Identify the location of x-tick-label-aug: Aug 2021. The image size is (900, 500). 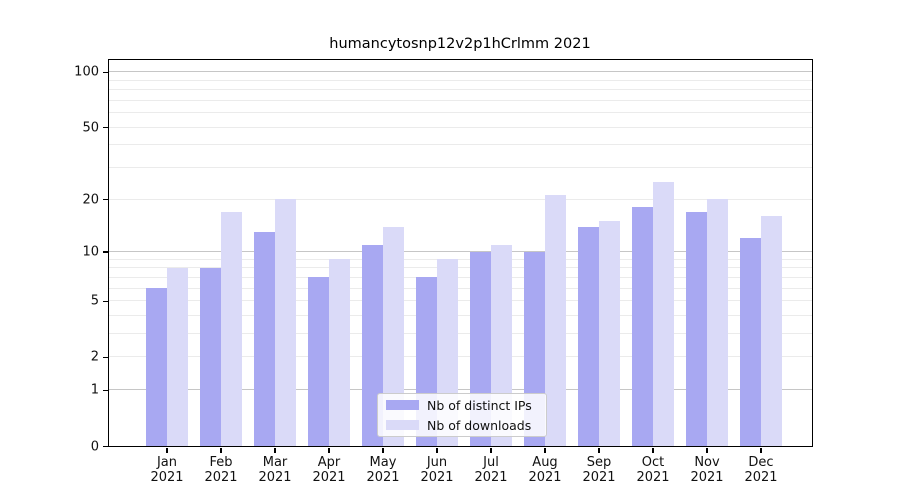
(545, 470).